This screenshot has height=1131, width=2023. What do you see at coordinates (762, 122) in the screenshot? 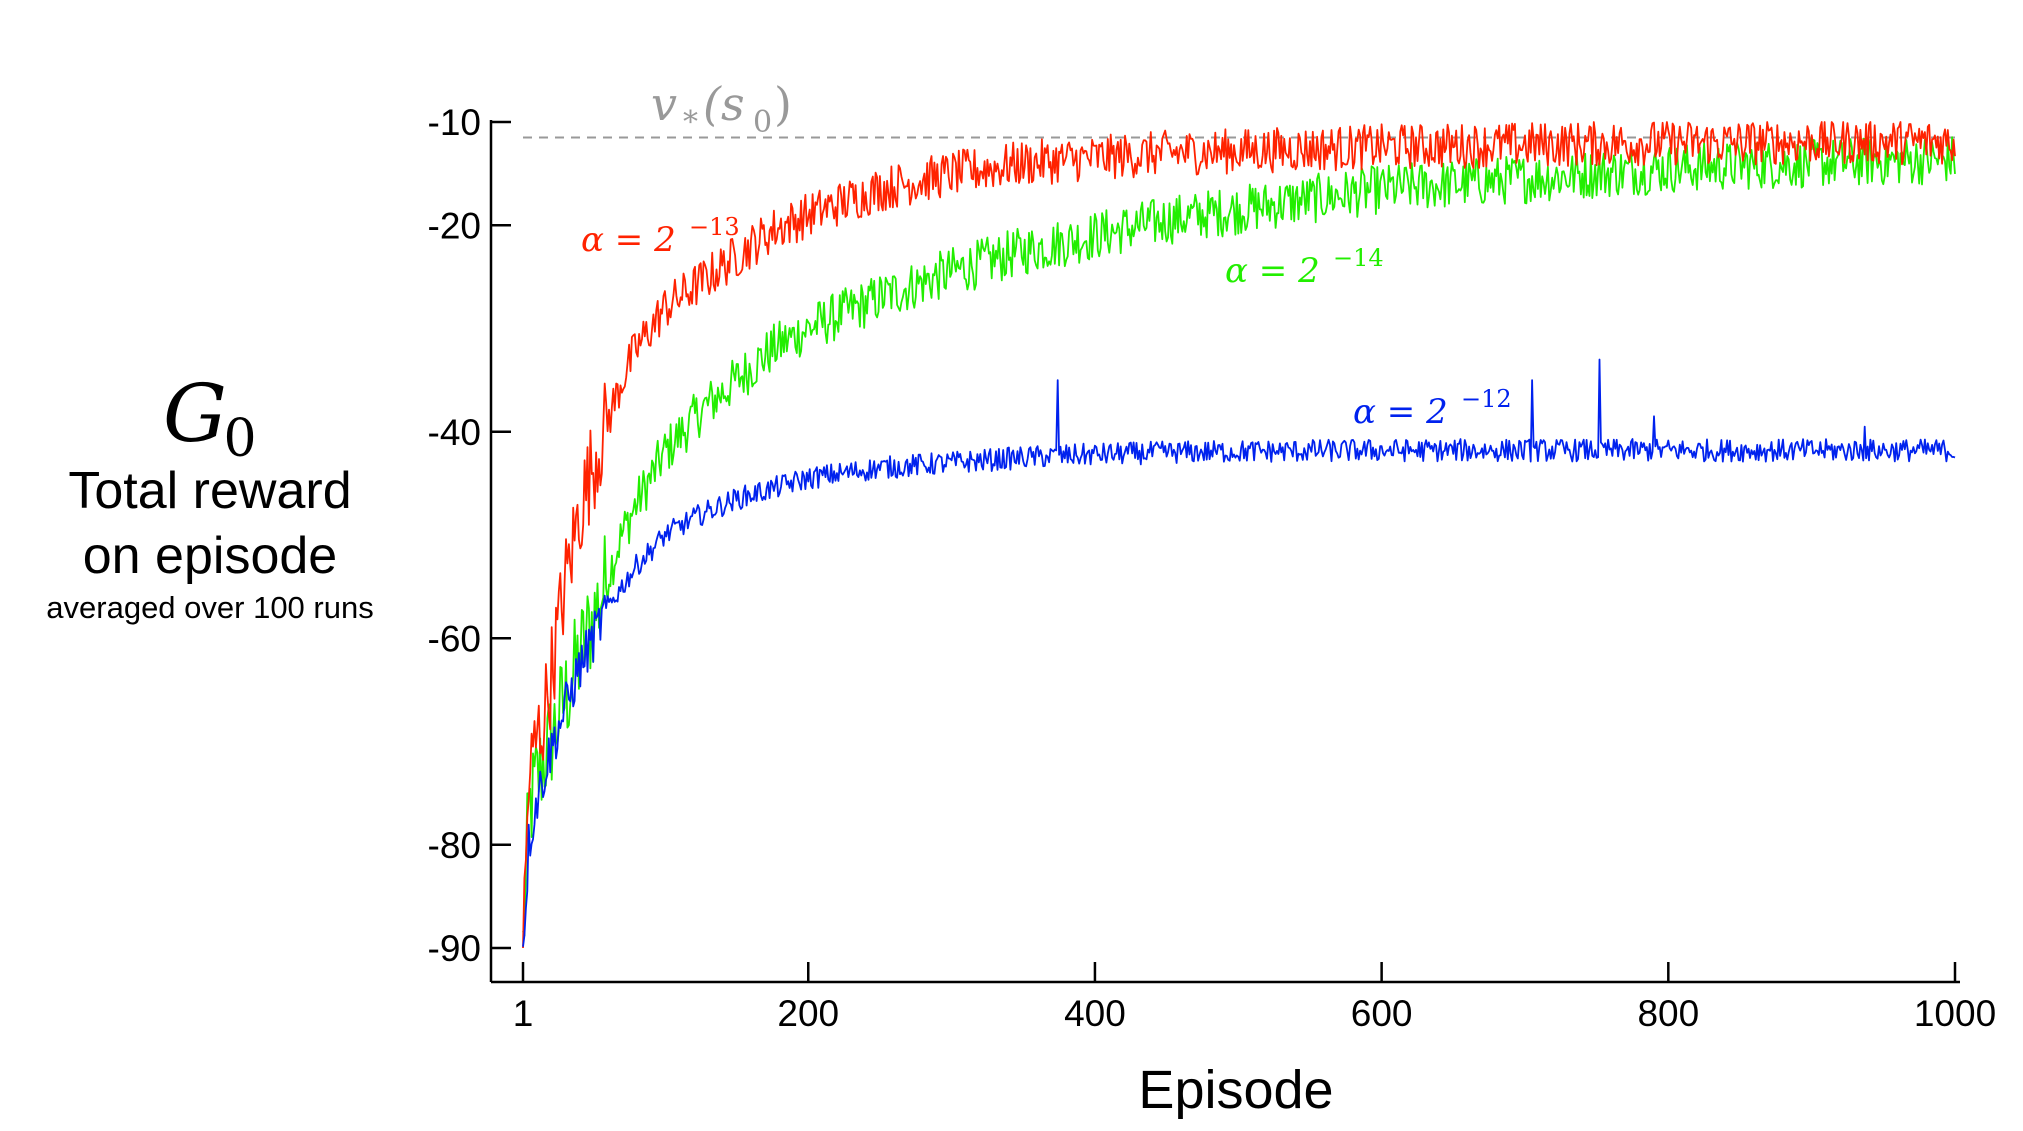
I see `optimal-value-label-arg-sub: 0` at bounding box center [762, 122].